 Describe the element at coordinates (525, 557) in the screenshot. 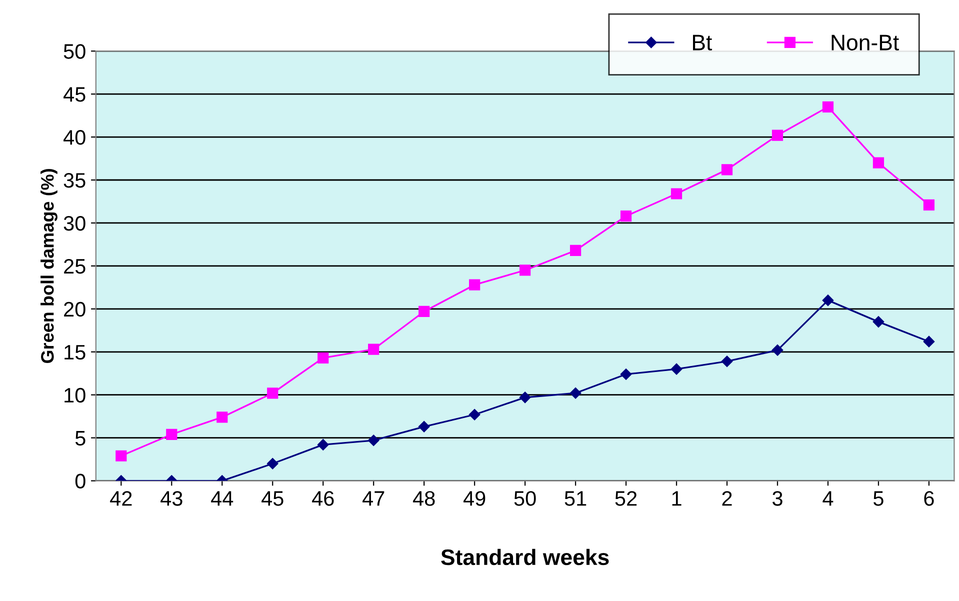

I see `x-axis-title: Standard weeks` at that location.